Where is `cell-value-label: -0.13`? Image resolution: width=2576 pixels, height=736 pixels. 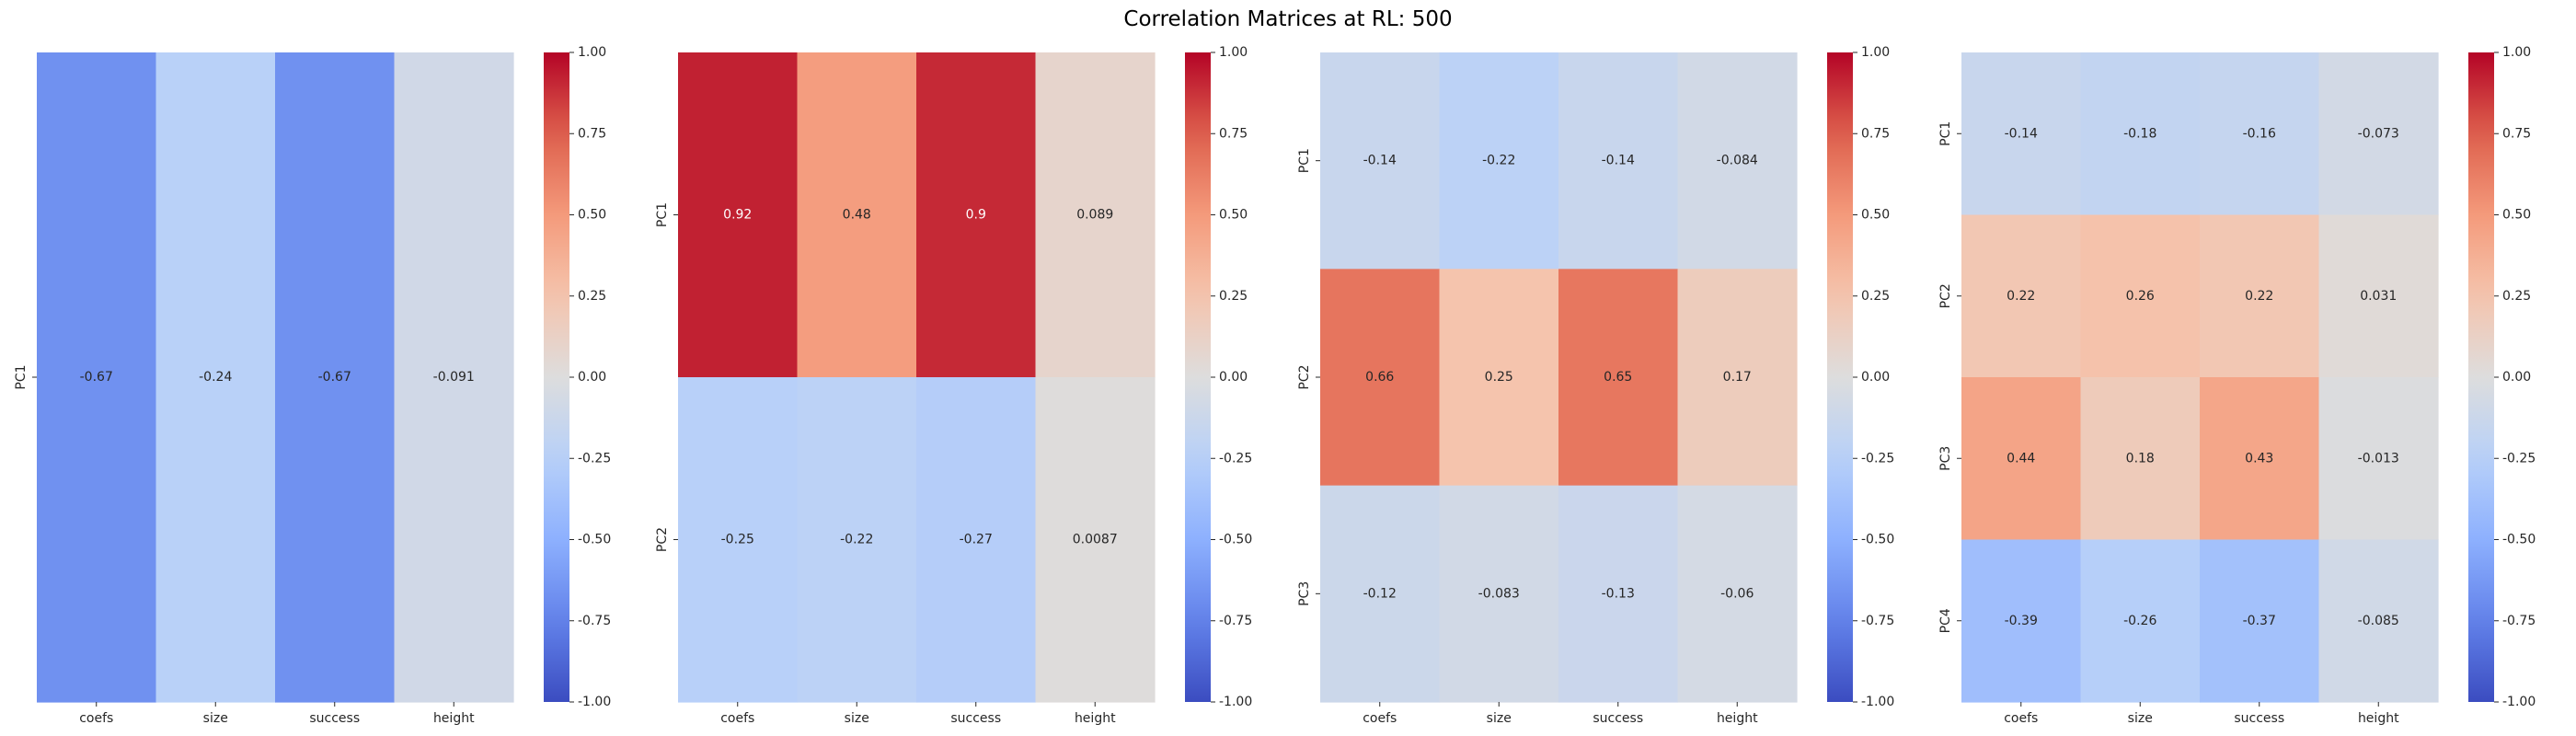 cell-value-label: -0.13 is located at coordinates (1618, 593).